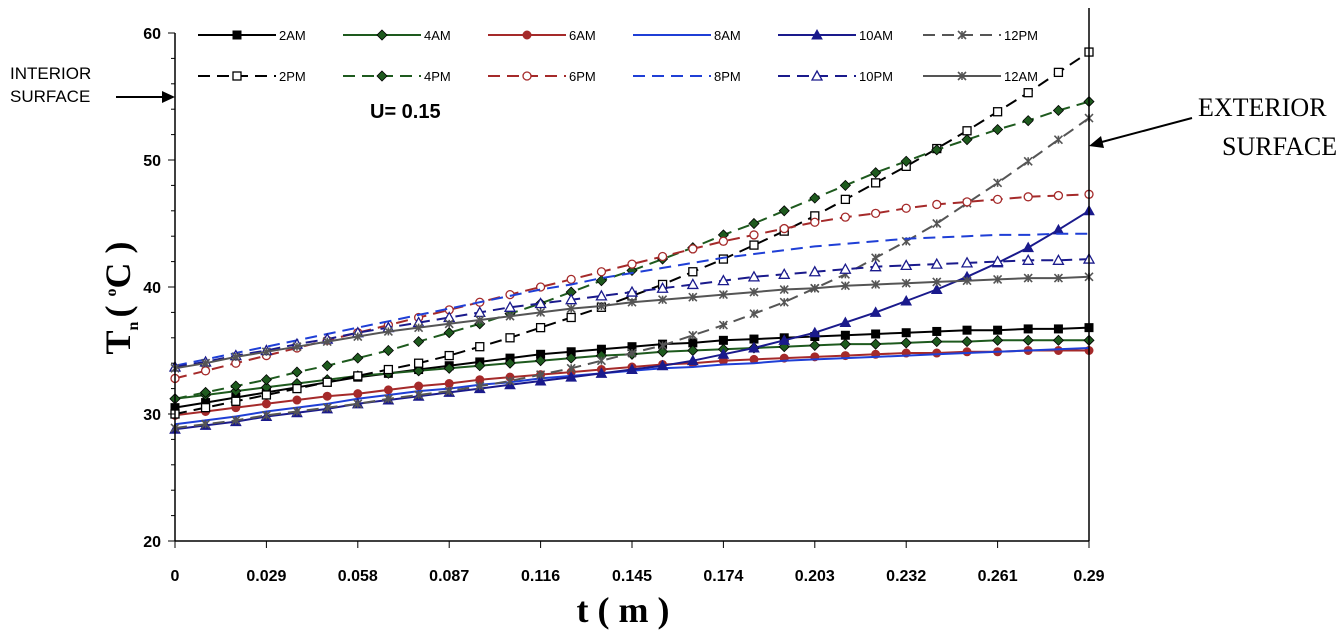 This screenshot has height=633, width=1340. Describe the element at coordinates (1279, 146) in the screenshot. I see `exterior-surface-label-line2: SURFACE` at that location.